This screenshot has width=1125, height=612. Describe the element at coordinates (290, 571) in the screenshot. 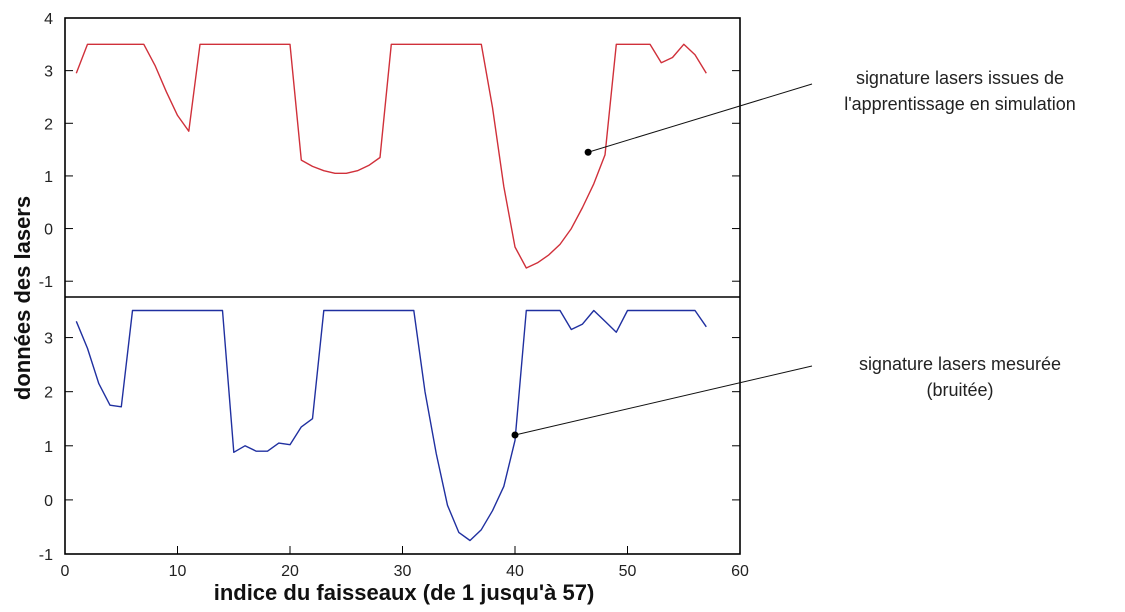

I see `x-tick-label: 20` at that location.